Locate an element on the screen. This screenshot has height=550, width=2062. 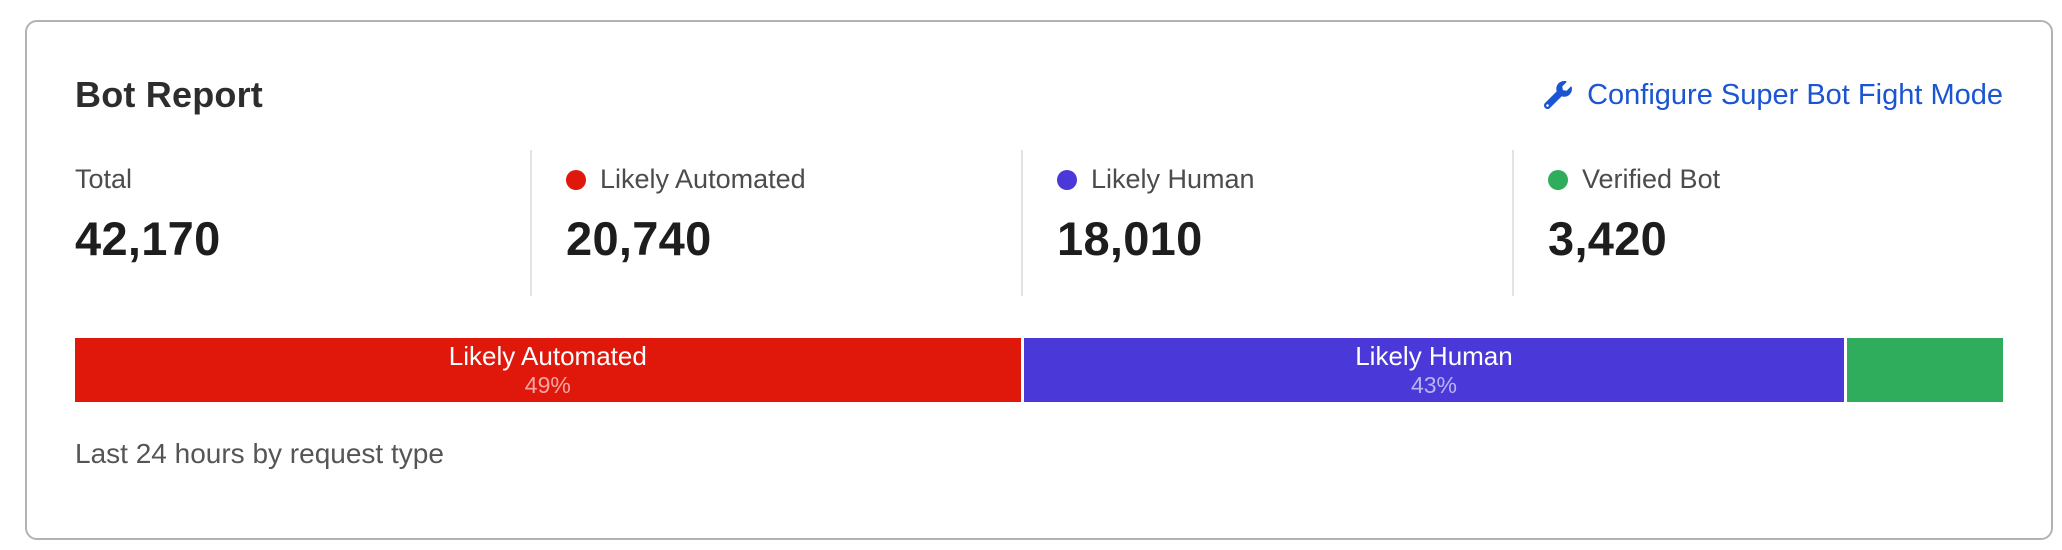
configure-super-bot-fight-mode-link: Configure Super Bot Fight Mode is located at coordinates (1773, 95).